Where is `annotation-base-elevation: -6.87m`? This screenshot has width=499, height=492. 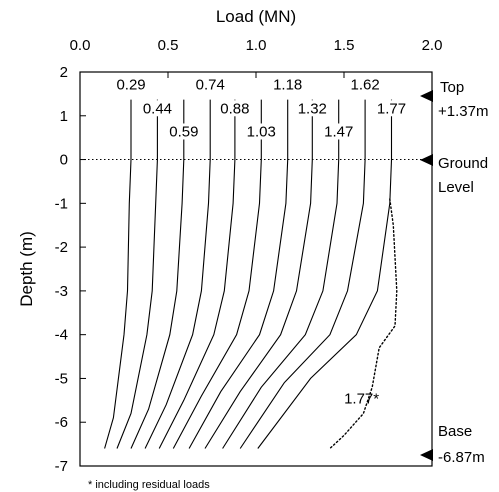
annotation-base-elevation: -6.87m is located at coordinates (461, 457).